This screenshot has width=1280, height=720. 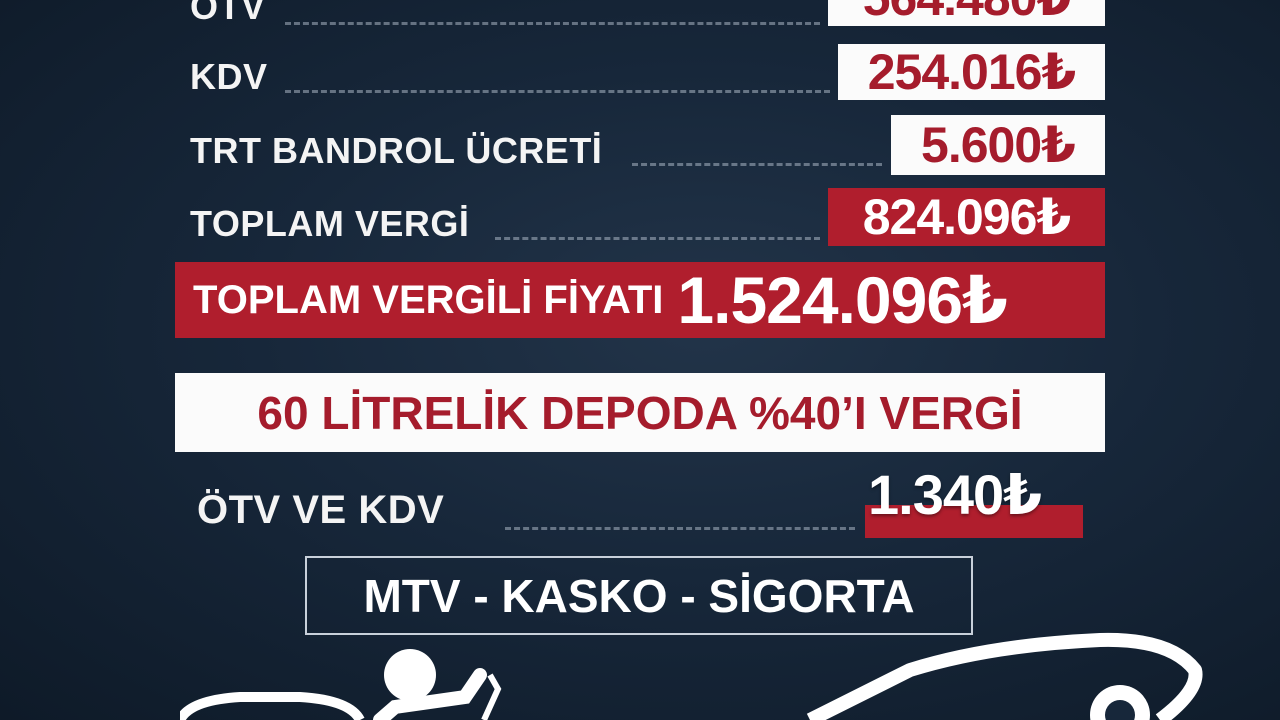 I want to click on otv-label: ÖTV, so click(x=228, y=13).